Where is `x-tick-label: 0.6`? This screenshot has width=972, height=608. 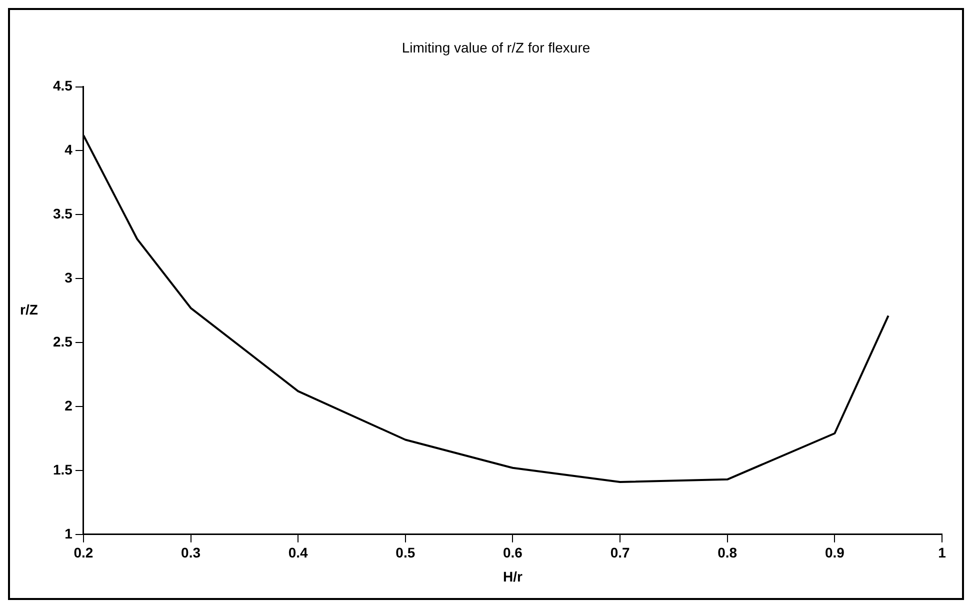
x-tick-label: 0.6 is located at coordinates (512, 552).